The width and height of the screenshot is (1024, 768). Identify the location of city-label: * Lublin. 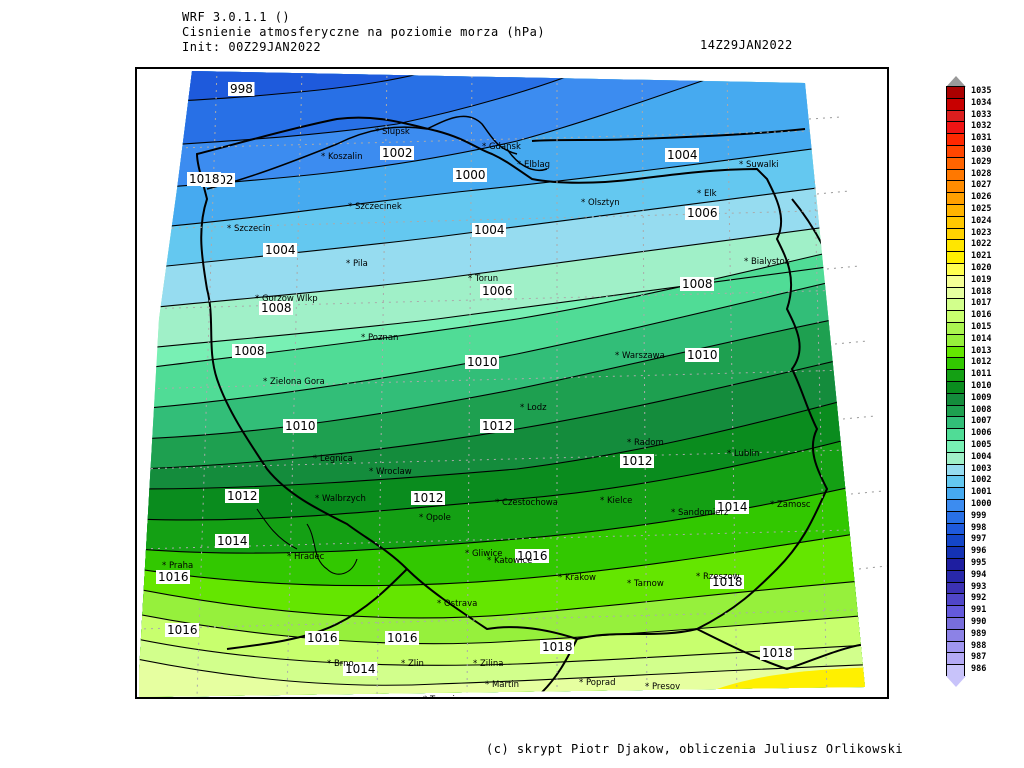
(743, 454).